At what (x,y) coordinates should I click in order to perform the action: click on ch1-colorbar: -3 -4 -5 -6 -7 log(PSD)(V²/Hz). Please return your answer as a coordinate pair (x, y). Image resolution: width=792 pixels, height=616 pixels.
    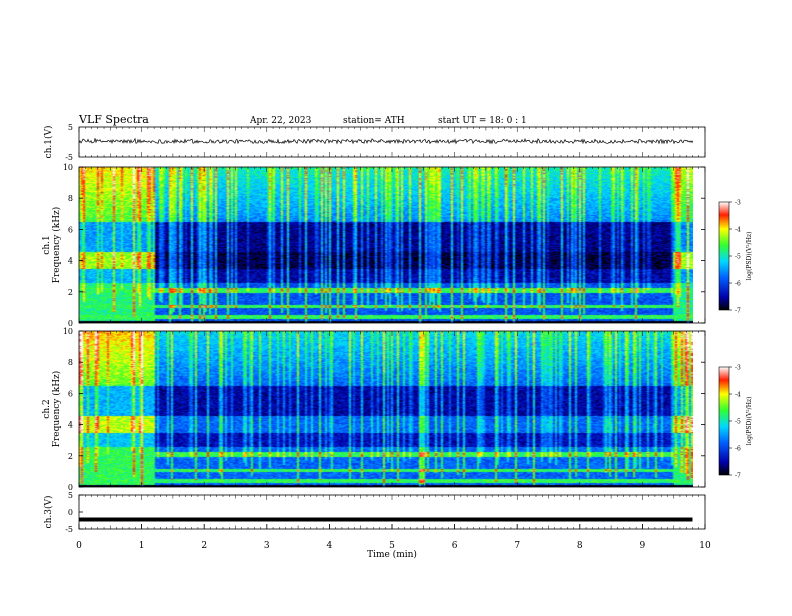
    Looking at the image, I should click on (735, 257).